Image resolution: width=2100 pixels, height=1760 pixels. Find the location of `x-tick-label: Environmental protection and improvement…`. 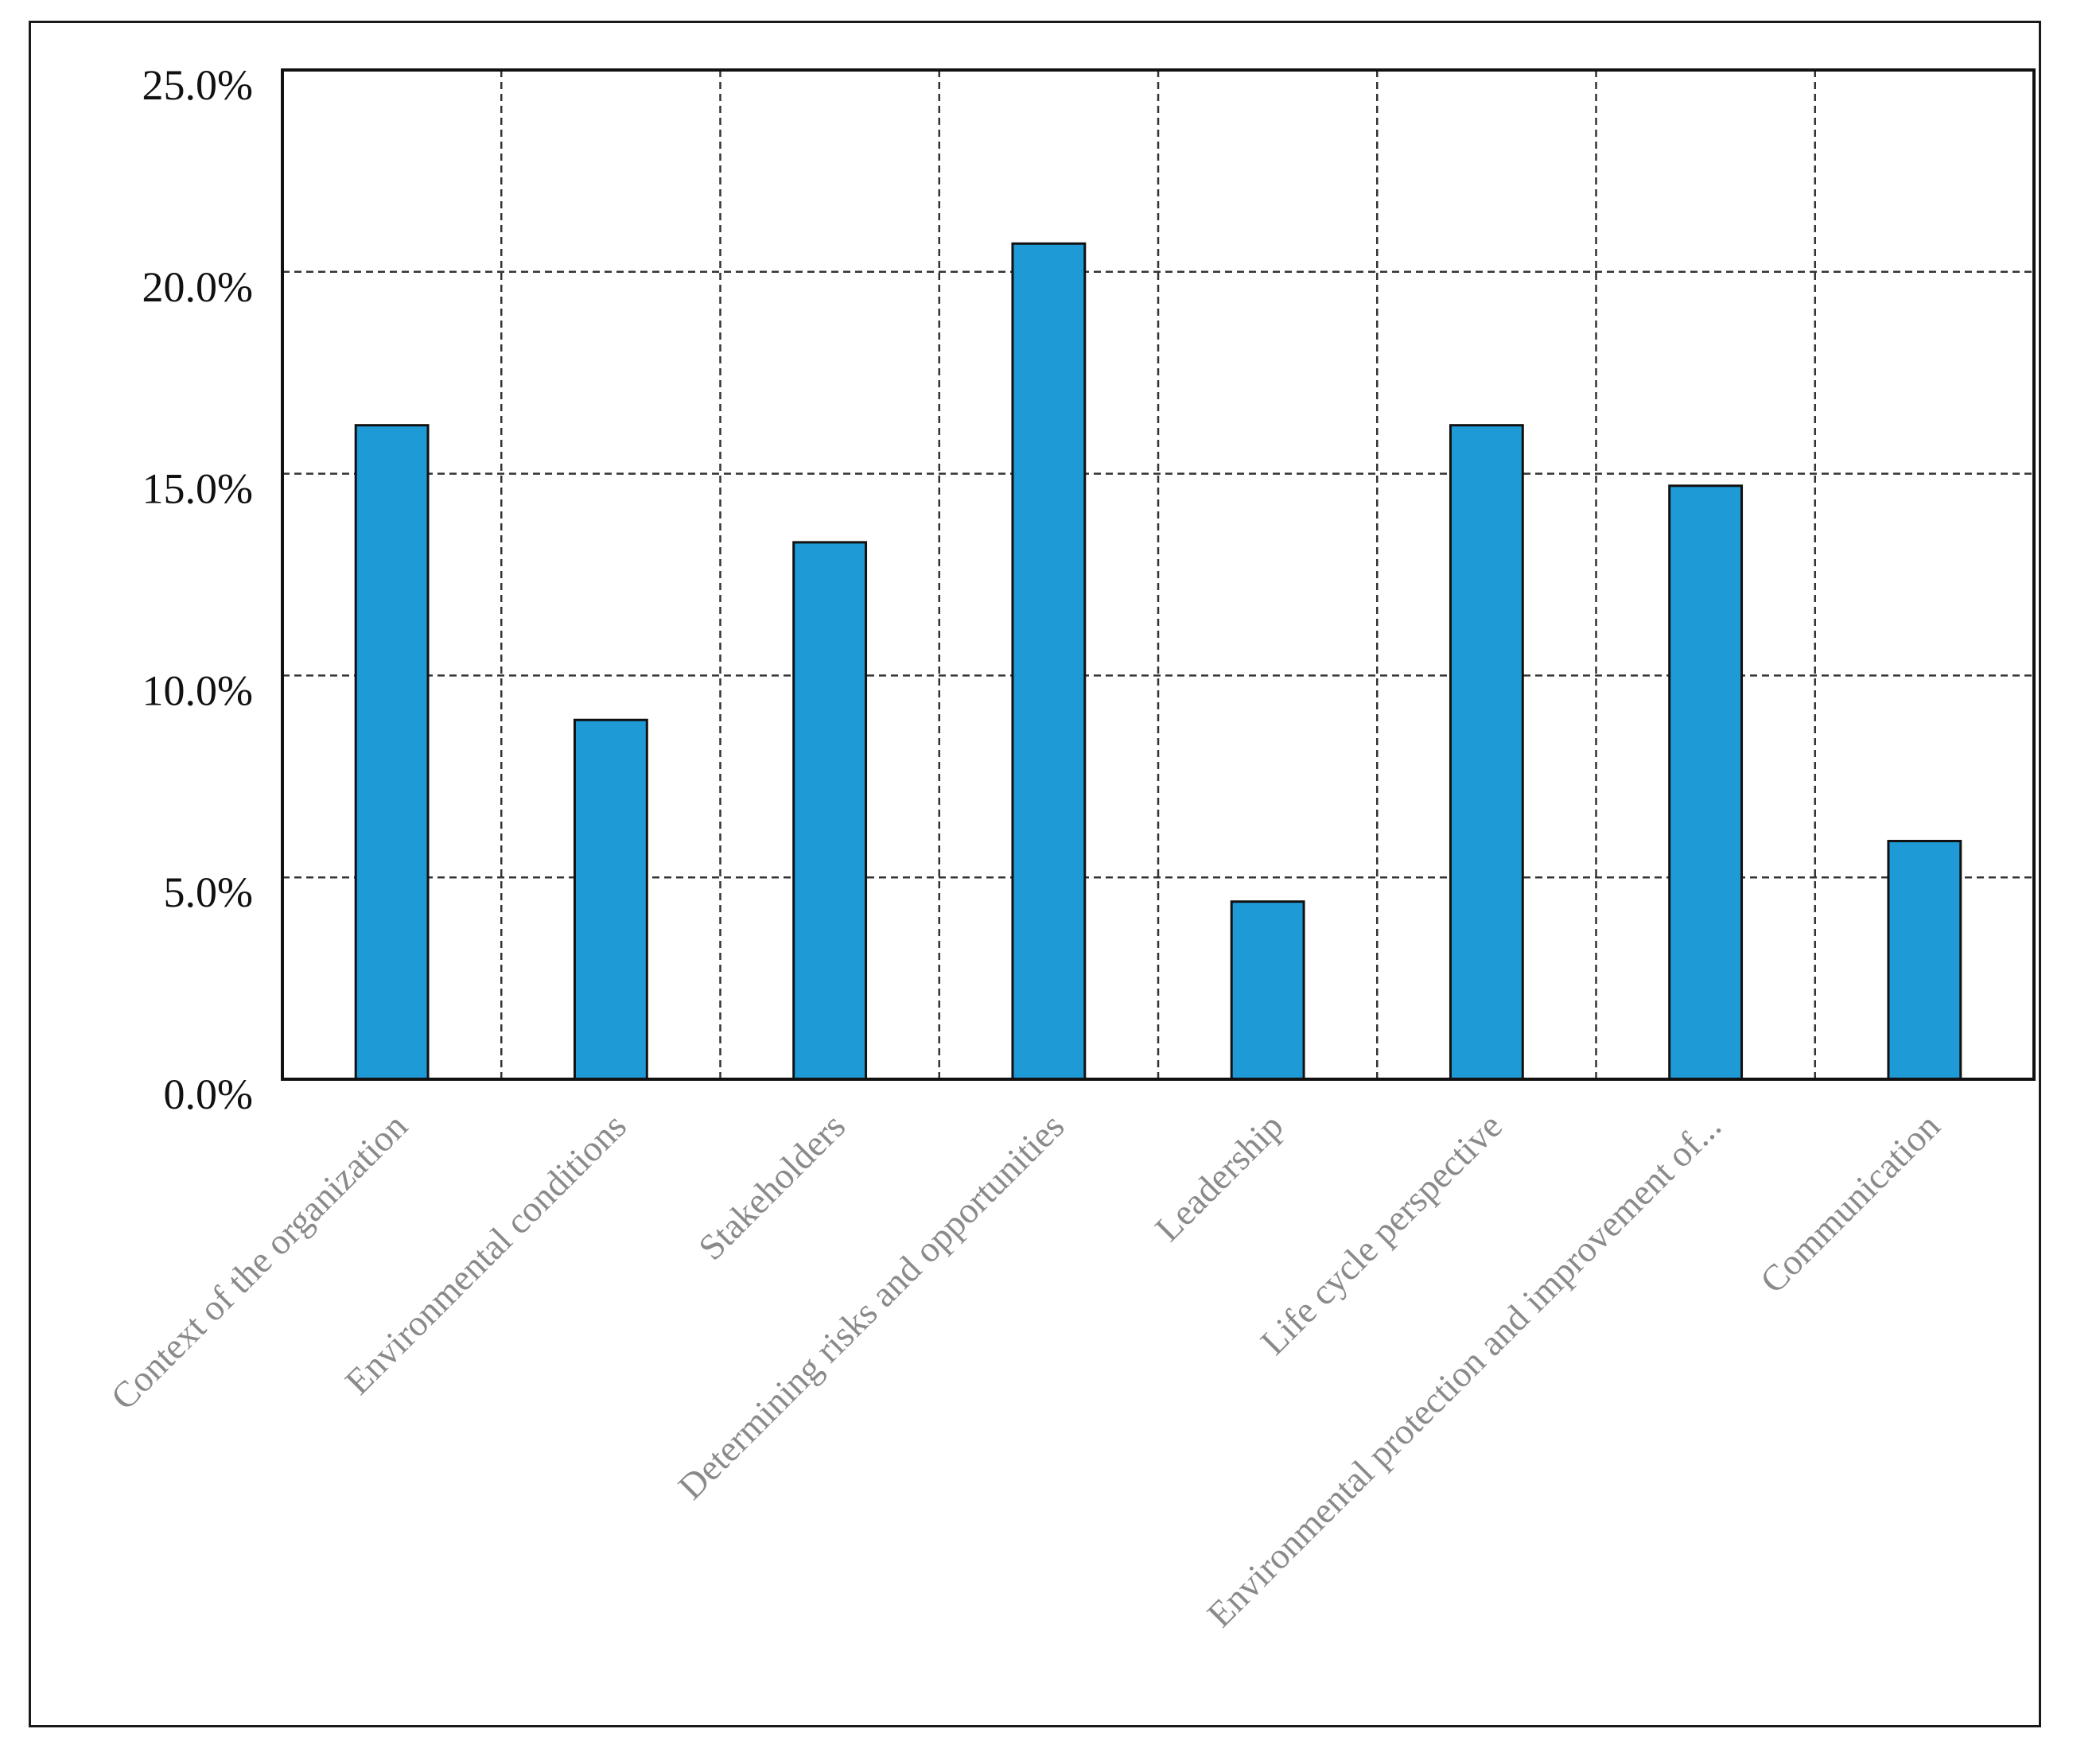

x-tick-label: Environmental protection and improvement… is located at coordinates (1464, 1370).